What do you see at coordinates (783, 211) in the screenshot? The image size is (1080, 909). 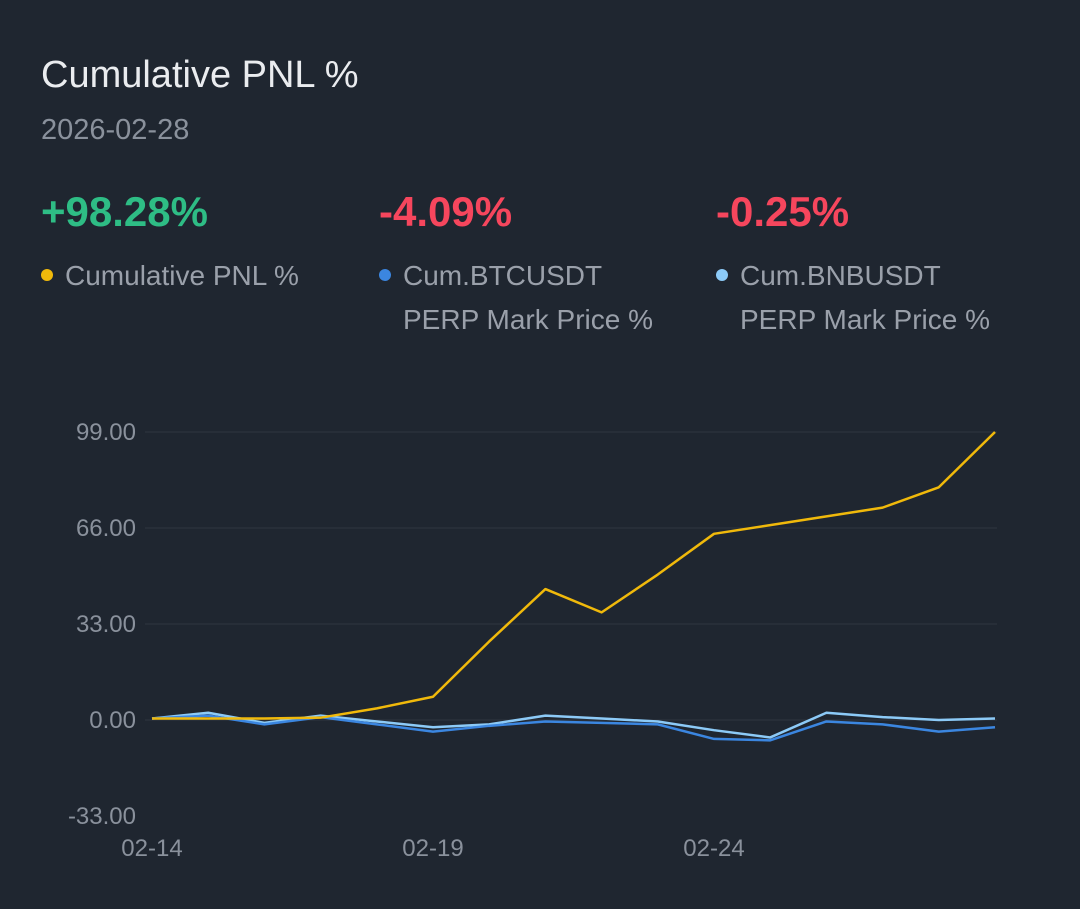 I see `stat-bnb: -0.25%` at bounding box center [783, 211].